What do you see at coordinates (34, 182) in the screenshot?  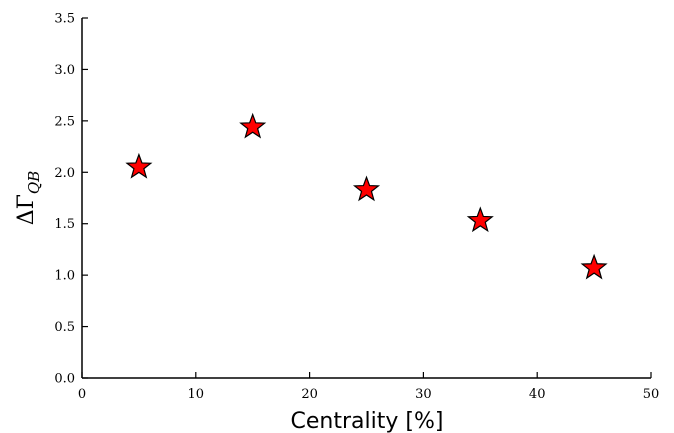 I see `y-axis-title-subscript: QB` at bounding box center [34, 182].